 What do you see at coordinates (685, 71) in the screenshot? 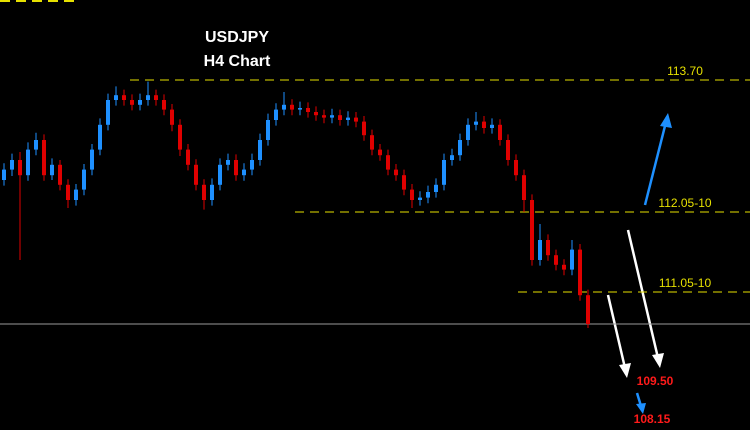
I see `level-label: 113.70` at bounding box center [685, 71].